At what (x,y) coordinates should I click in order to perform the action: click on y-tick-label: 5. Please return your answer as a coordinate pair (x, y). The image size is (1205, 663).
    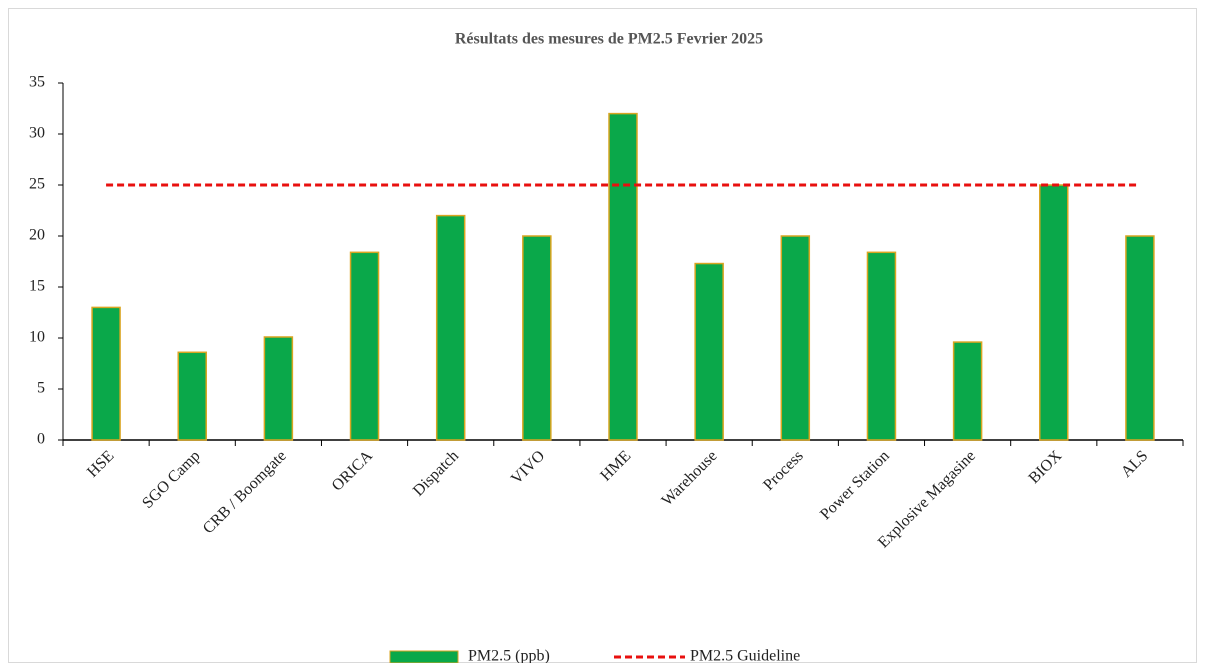
    Looking at the image, I should click on (41, 388).